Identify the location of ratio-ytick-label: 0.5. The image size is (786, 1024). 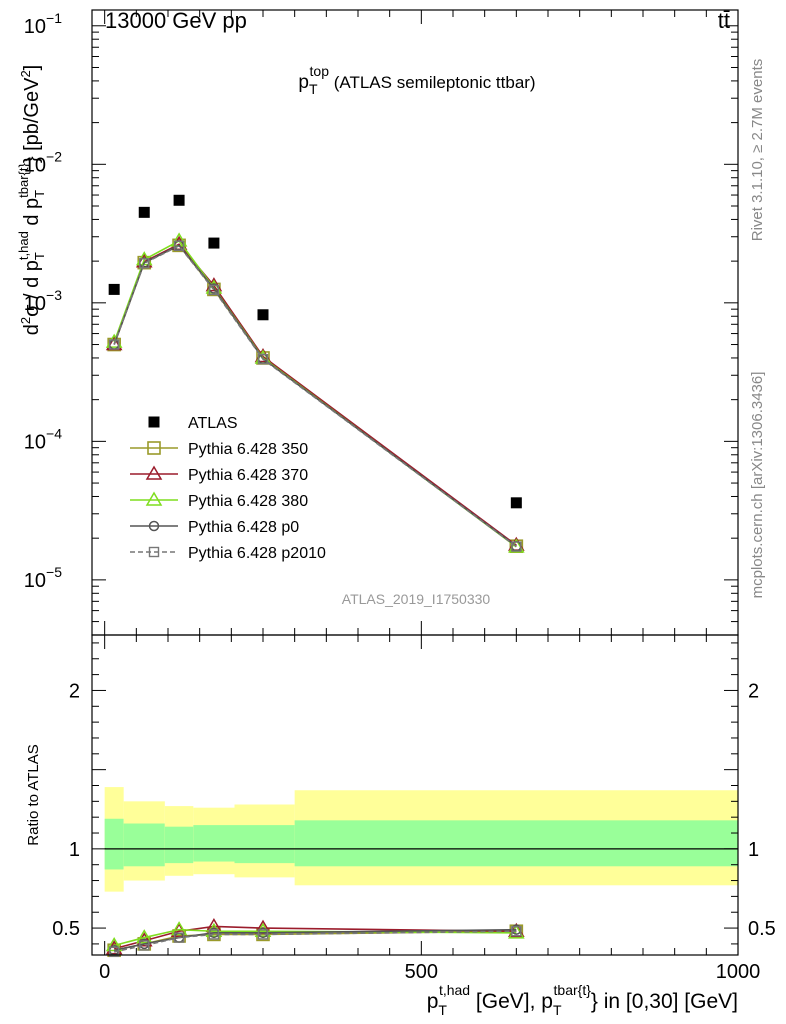
(66, 929).